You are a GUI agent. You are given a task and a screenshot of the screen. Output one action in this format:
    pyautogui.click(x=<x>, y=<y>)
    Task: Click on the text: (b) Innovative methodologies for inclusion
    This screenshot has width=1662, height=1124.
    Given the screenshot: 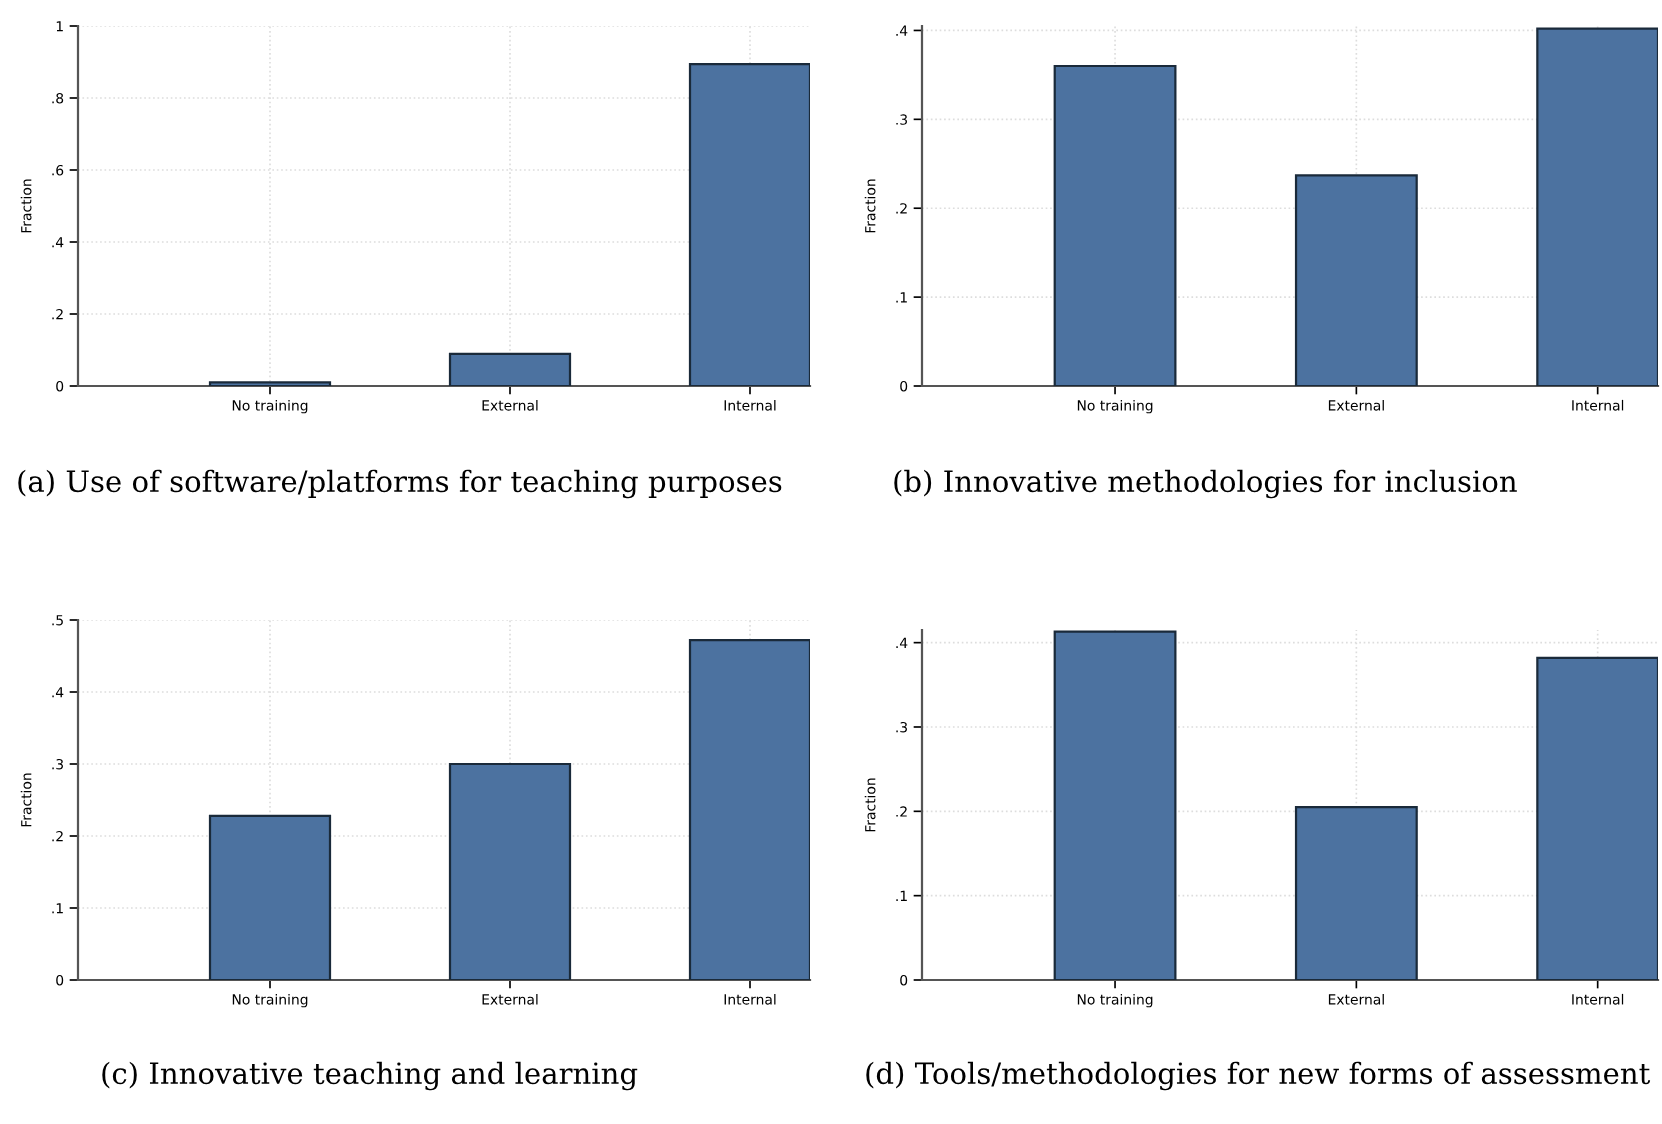 What is the action you would take?
    pyautogui.click(x=1205, y=484)
    